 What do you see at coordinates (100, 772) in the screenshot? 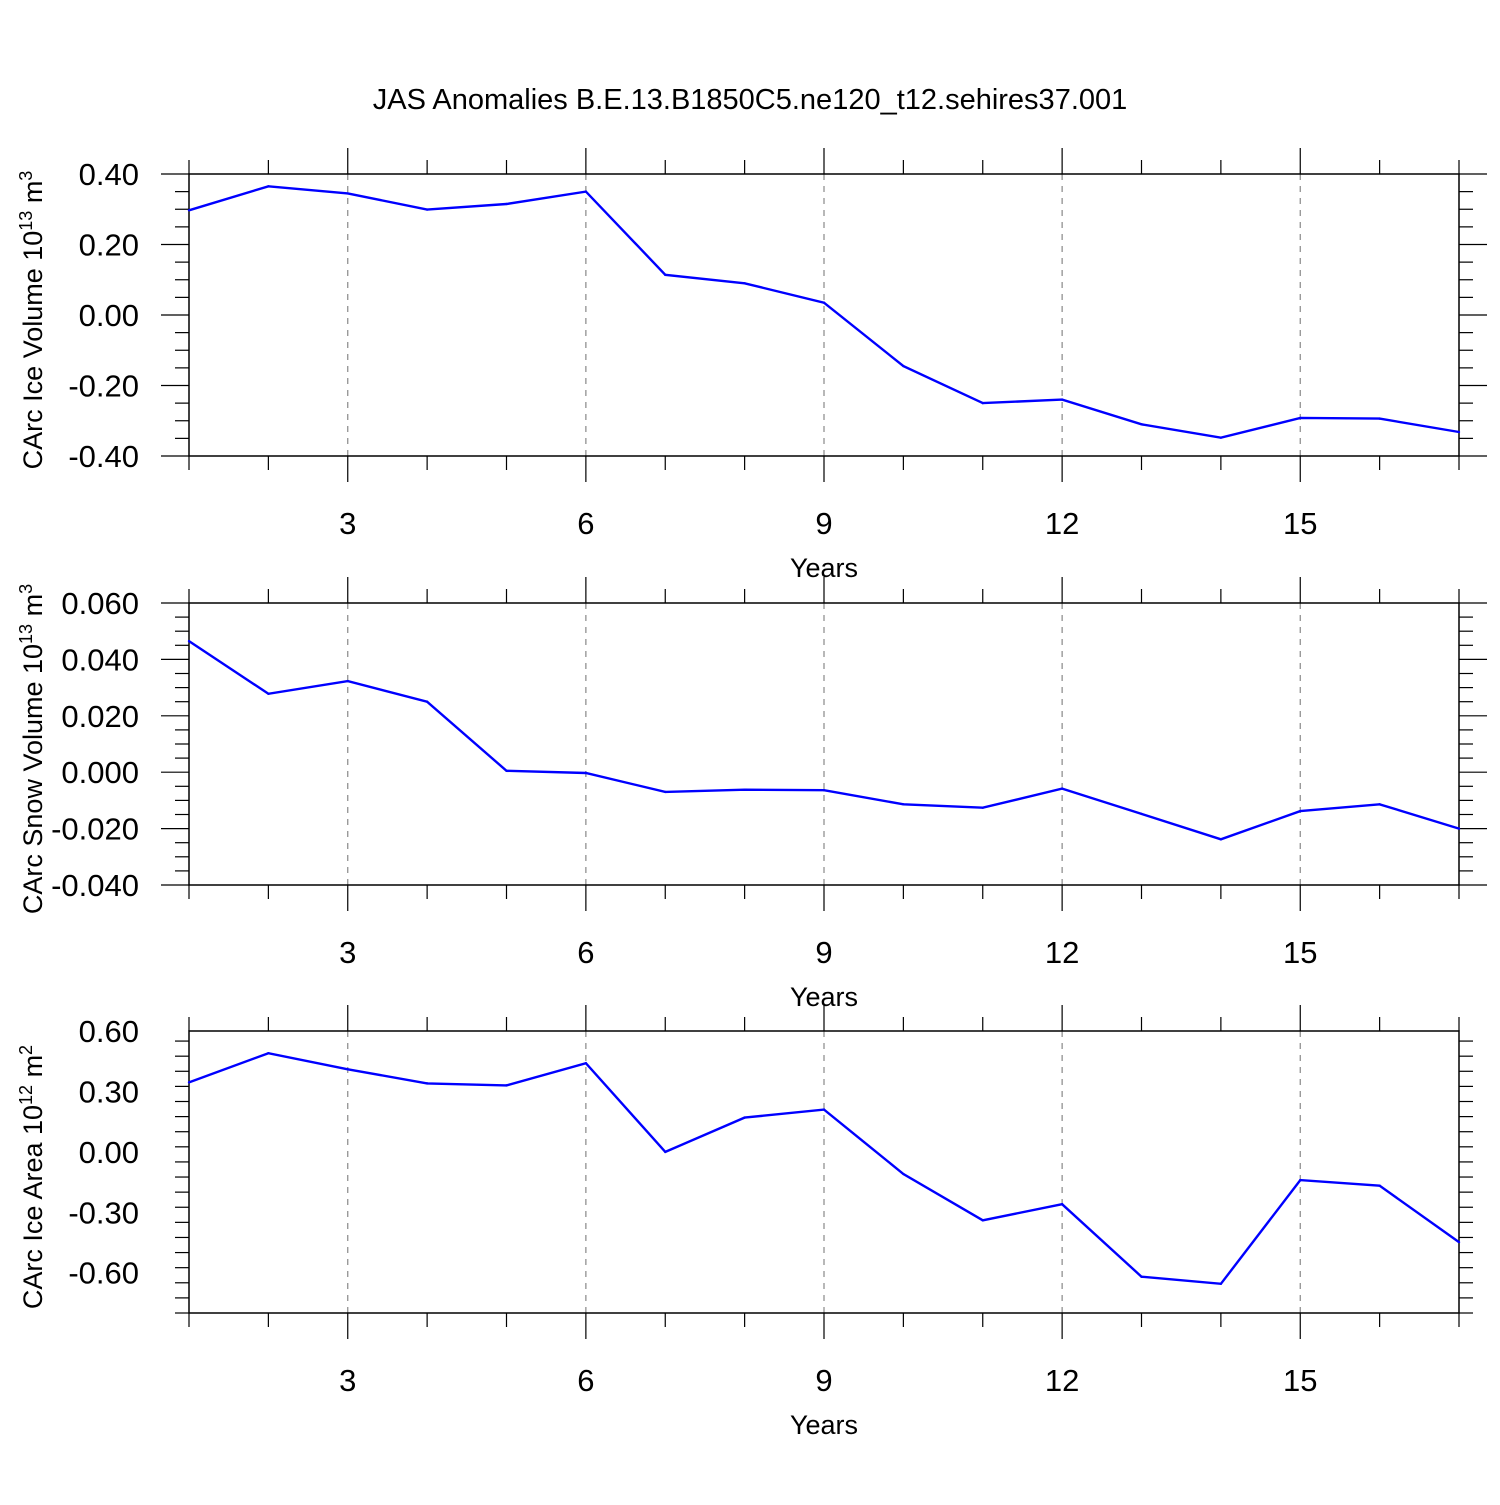
I see `y-tick-label: 0.000` at bounding box center [100, 772].